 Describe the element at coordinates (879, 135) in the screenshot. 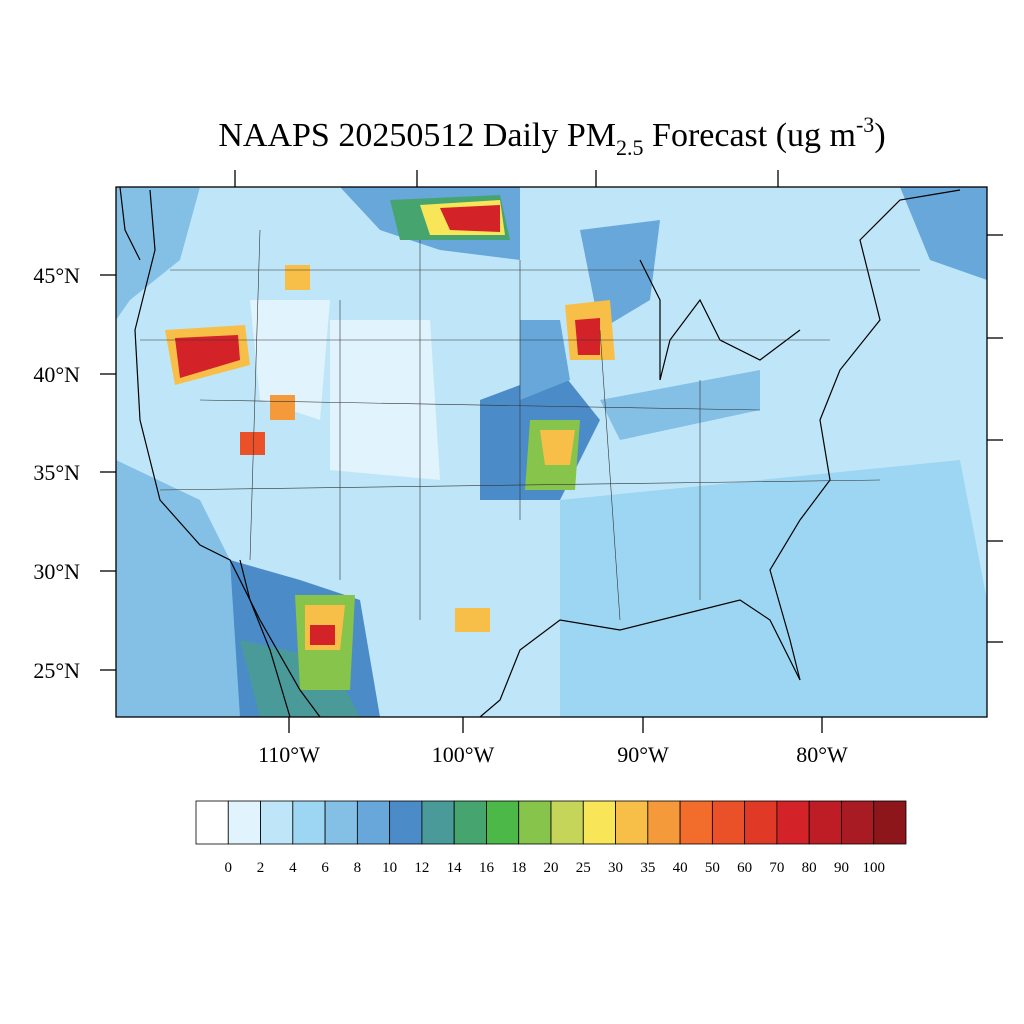

I see `title-end: )` at that location.